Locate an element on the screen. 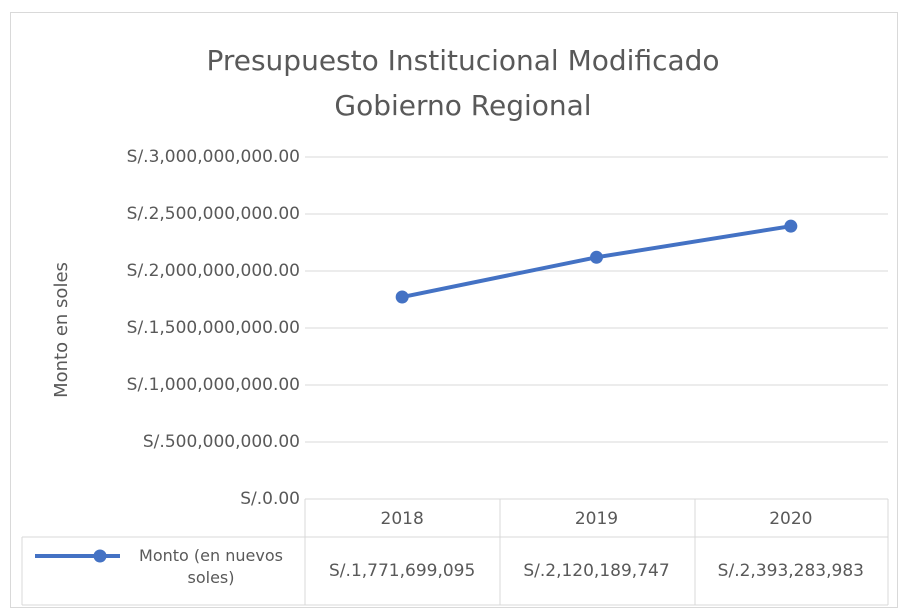 The height and width of the screenshot is (610, 902). y-tick-label: S/.1,500,000,000.00 is located at coordinates (213, 328).